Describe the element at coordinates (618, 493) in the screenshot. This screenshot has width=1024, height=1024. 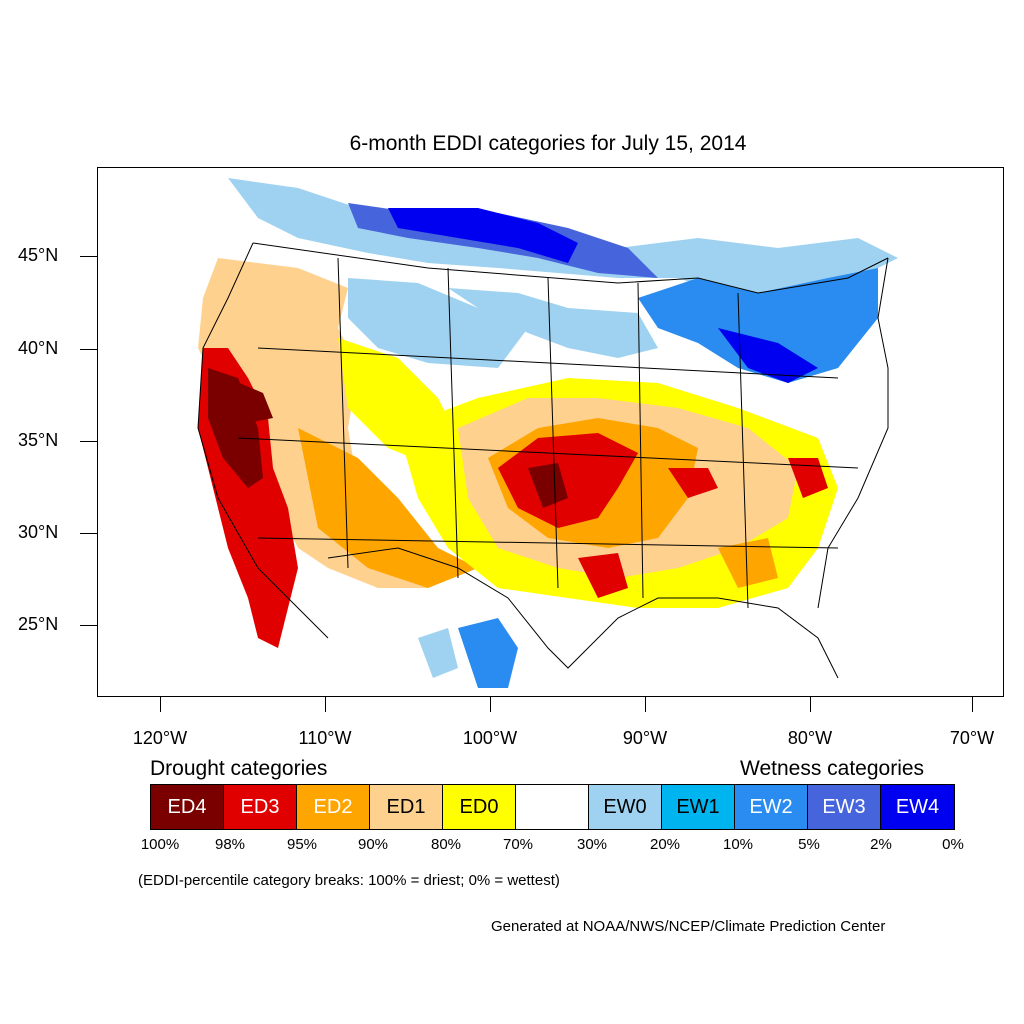
I see `central-drought-region` at that location.